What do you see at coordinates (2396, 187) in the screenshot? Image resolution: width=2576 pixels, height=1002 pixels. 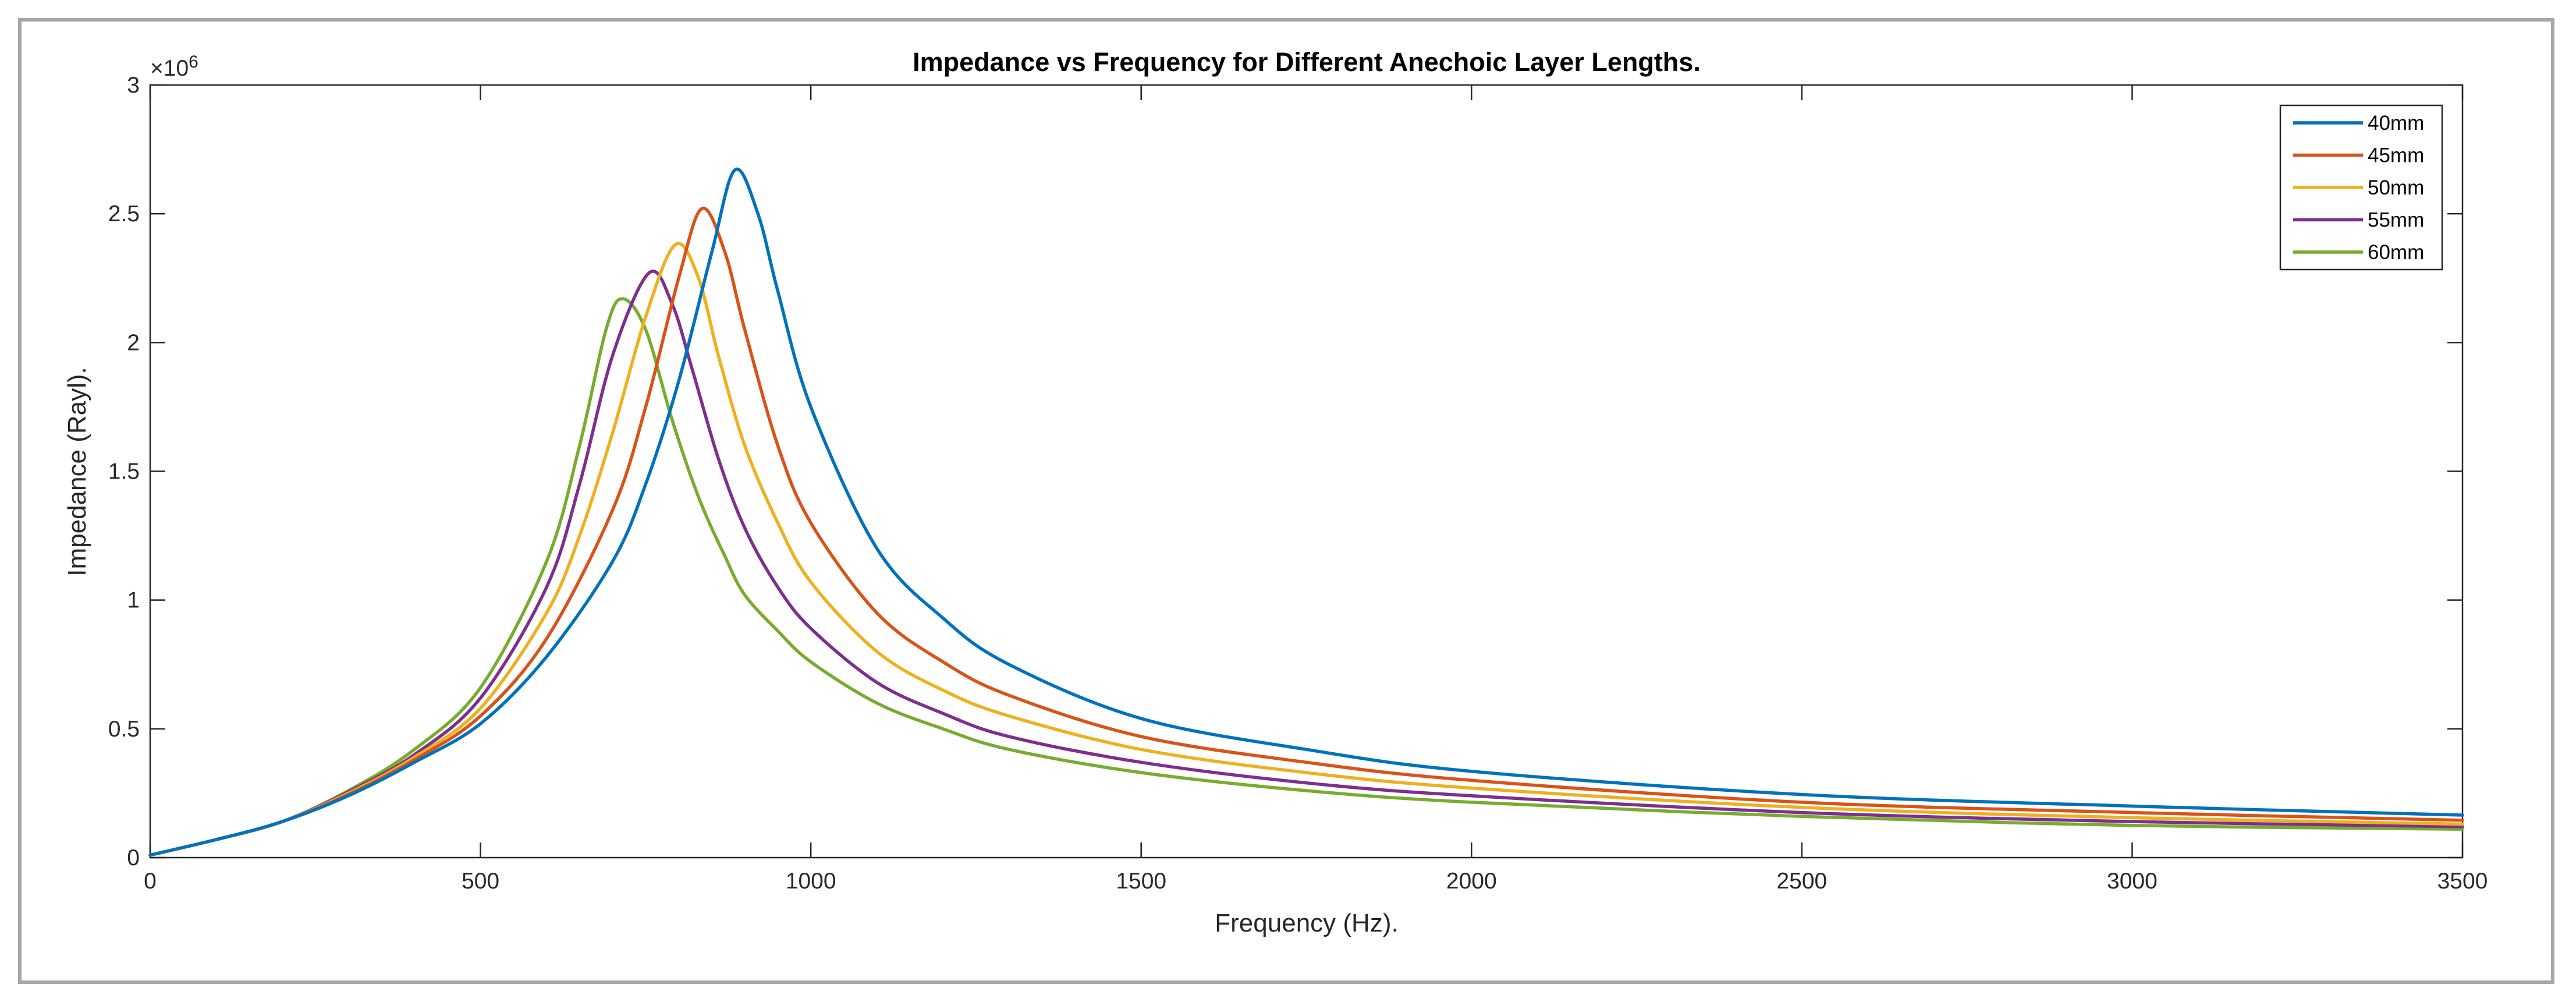 I see `legend-label: 50mm` at bounding box center [2396, 187].